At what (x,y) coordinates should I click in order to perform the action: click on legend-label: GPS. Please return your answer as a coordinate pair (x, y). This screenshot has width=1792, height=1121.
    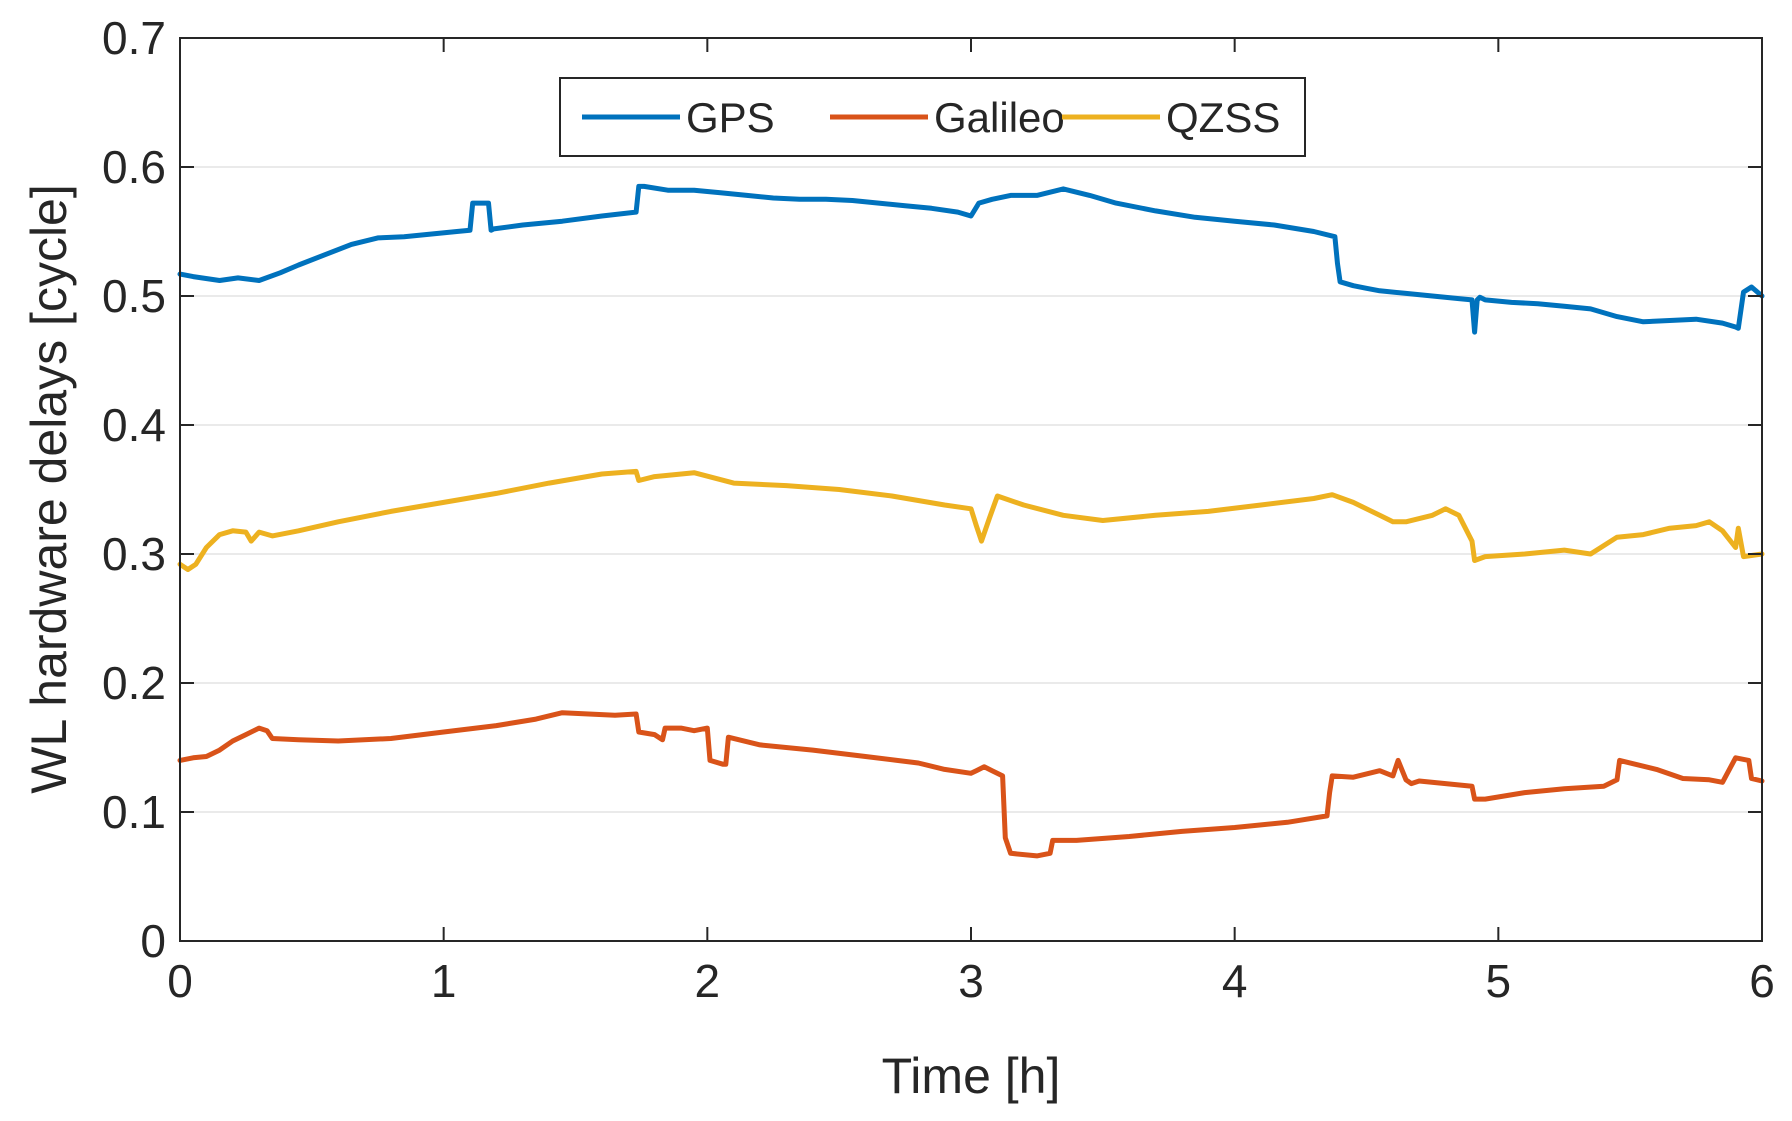
    Looking at the image, I should click on (730, 117).